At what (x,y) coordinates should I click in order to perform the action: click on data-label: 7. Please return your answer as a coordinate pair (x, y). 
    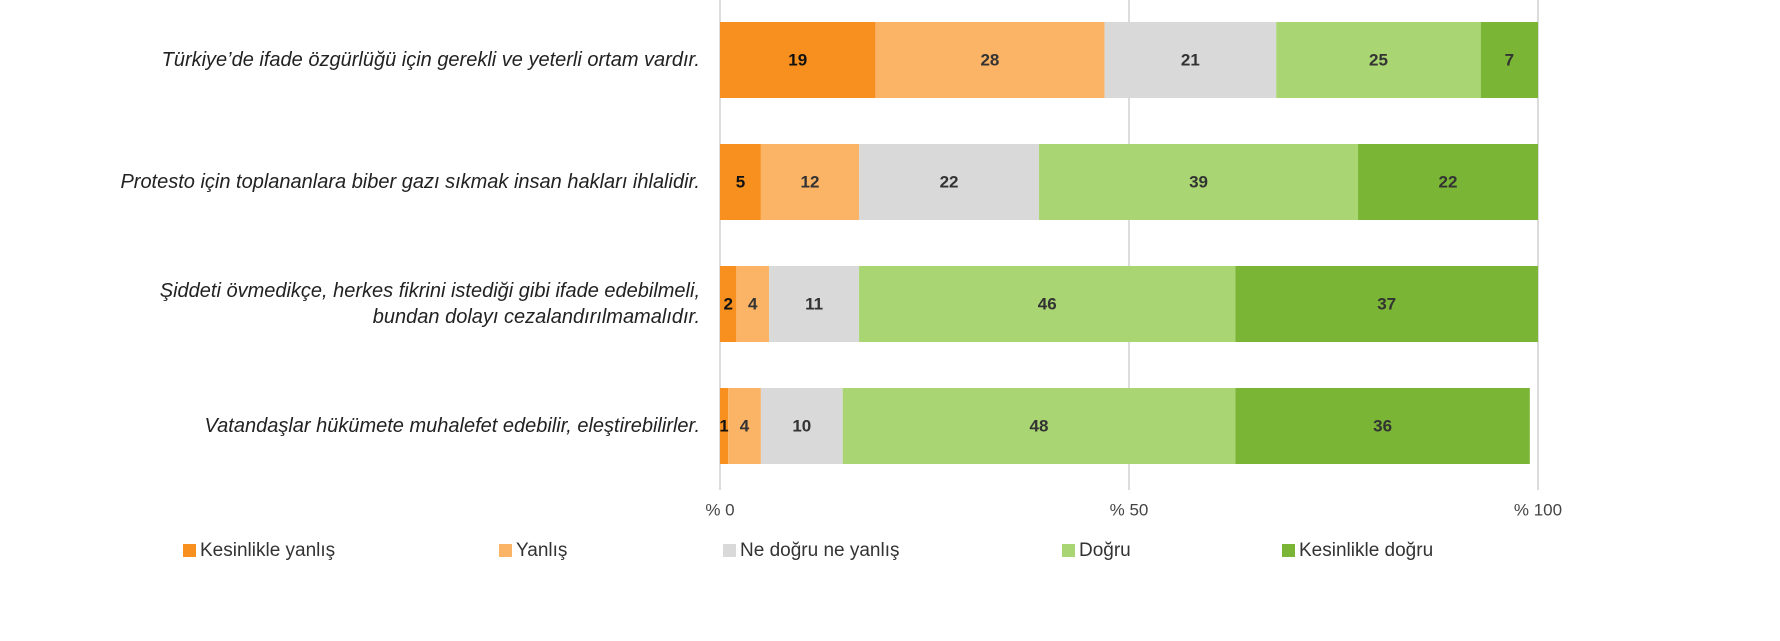
    Looking at the image, I should click on (1509, 59).